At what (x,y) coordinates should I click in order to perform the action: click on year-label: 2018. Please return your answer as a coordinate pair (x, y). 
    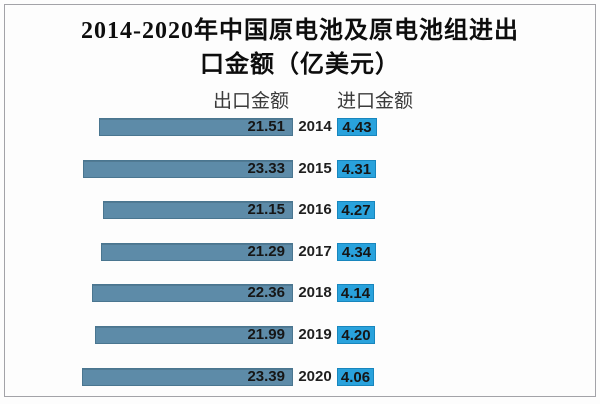
    Looking at the image, I should click on (315, 293).